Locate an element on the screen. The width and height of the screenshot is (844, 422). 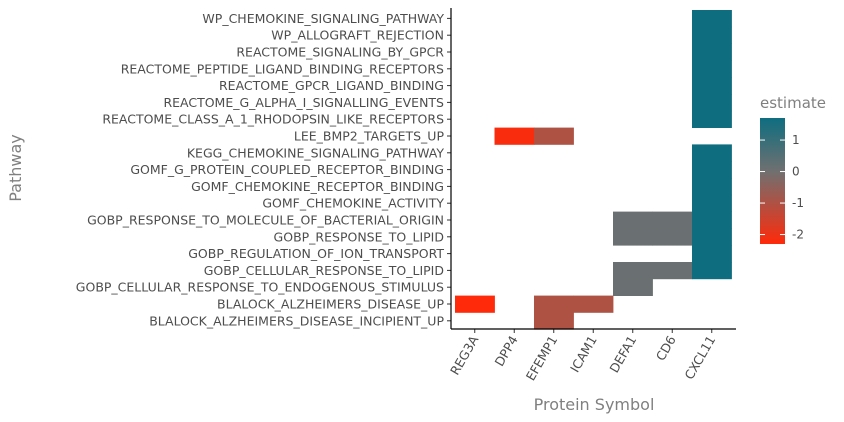
y-tick-label: GOBP_CELLULAR_RESPONSE_TO_LIPID is located at coordinates (324, 270).